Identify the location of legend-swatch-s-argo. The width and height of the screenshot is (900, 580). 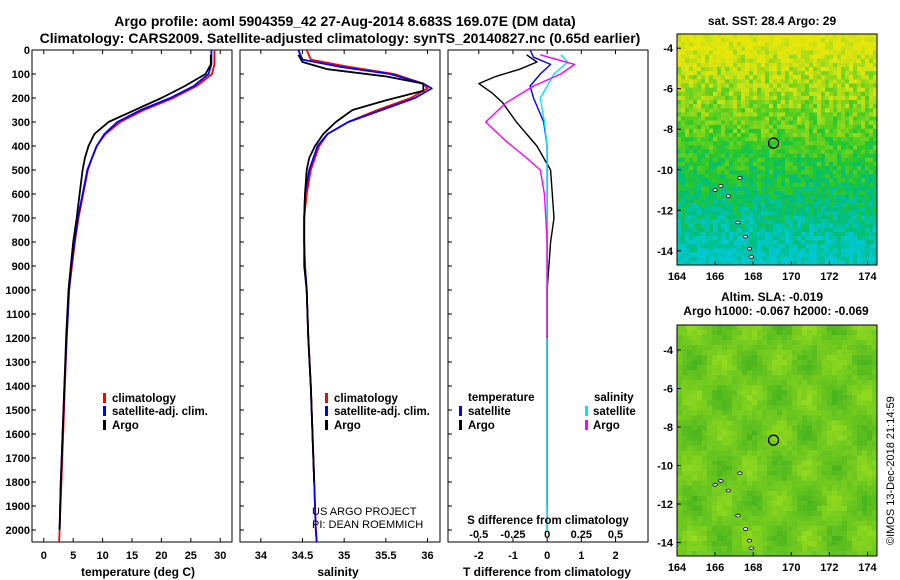
(586, 425).